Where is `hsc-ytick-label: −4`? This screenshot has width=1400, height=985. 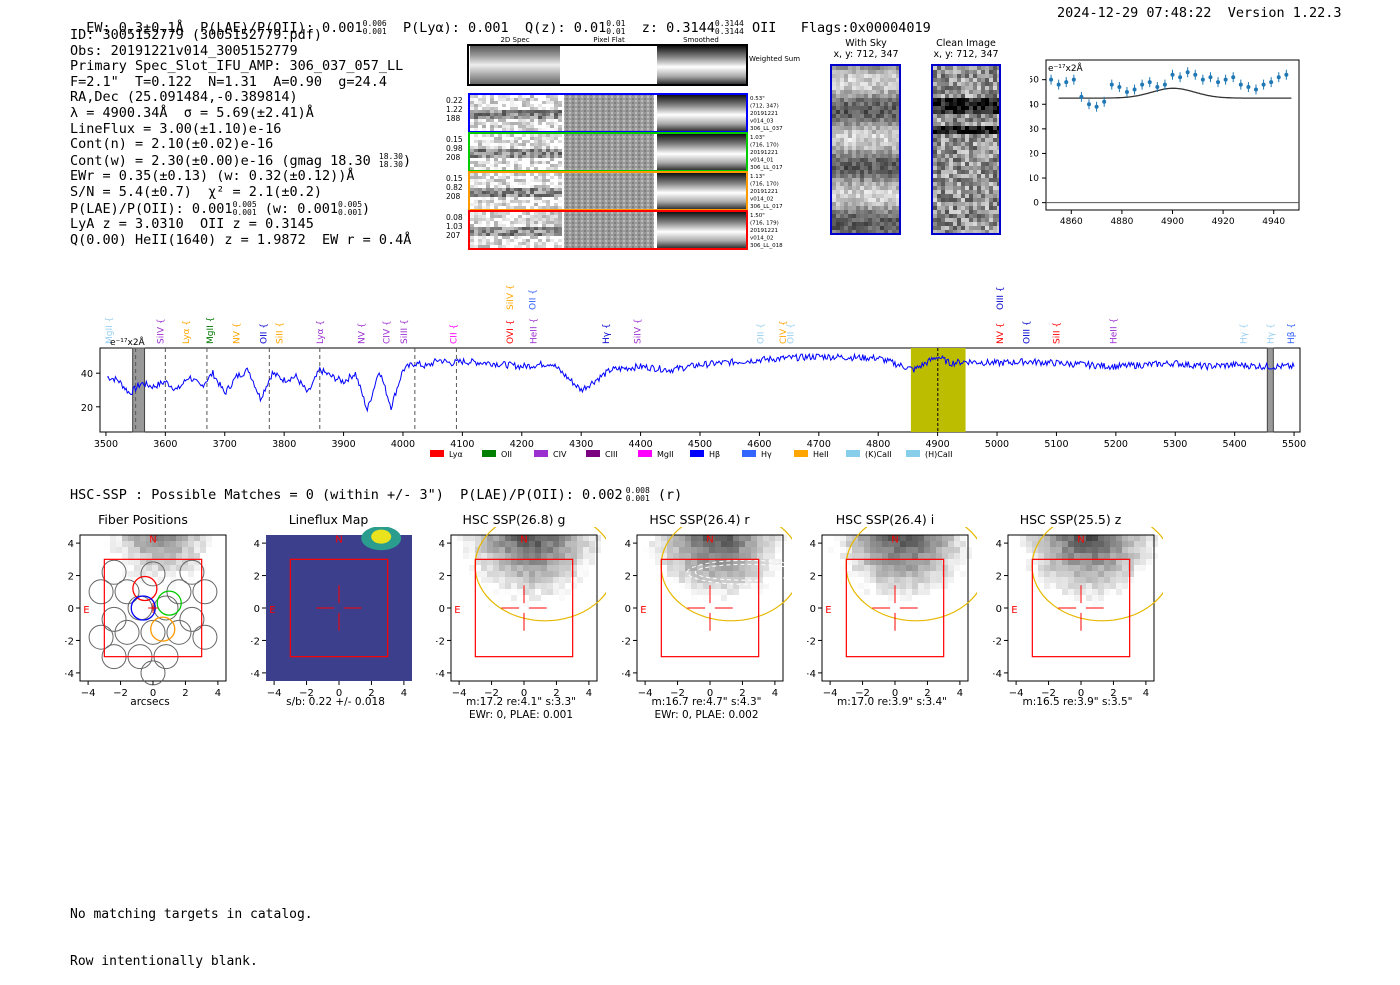
hsc-ytick-label: −4 is located at coordinates (255, 674).